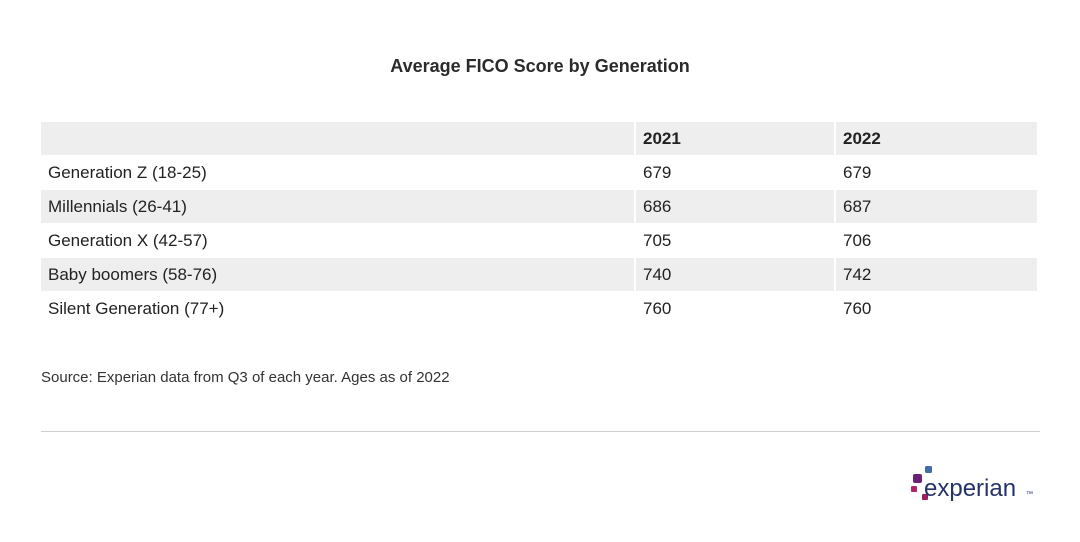 Image resolution: width=1080 pixels, height=542 pixels. Describe the element at coordinates (540, 431) in the screenshot. I see `divider` at that location.